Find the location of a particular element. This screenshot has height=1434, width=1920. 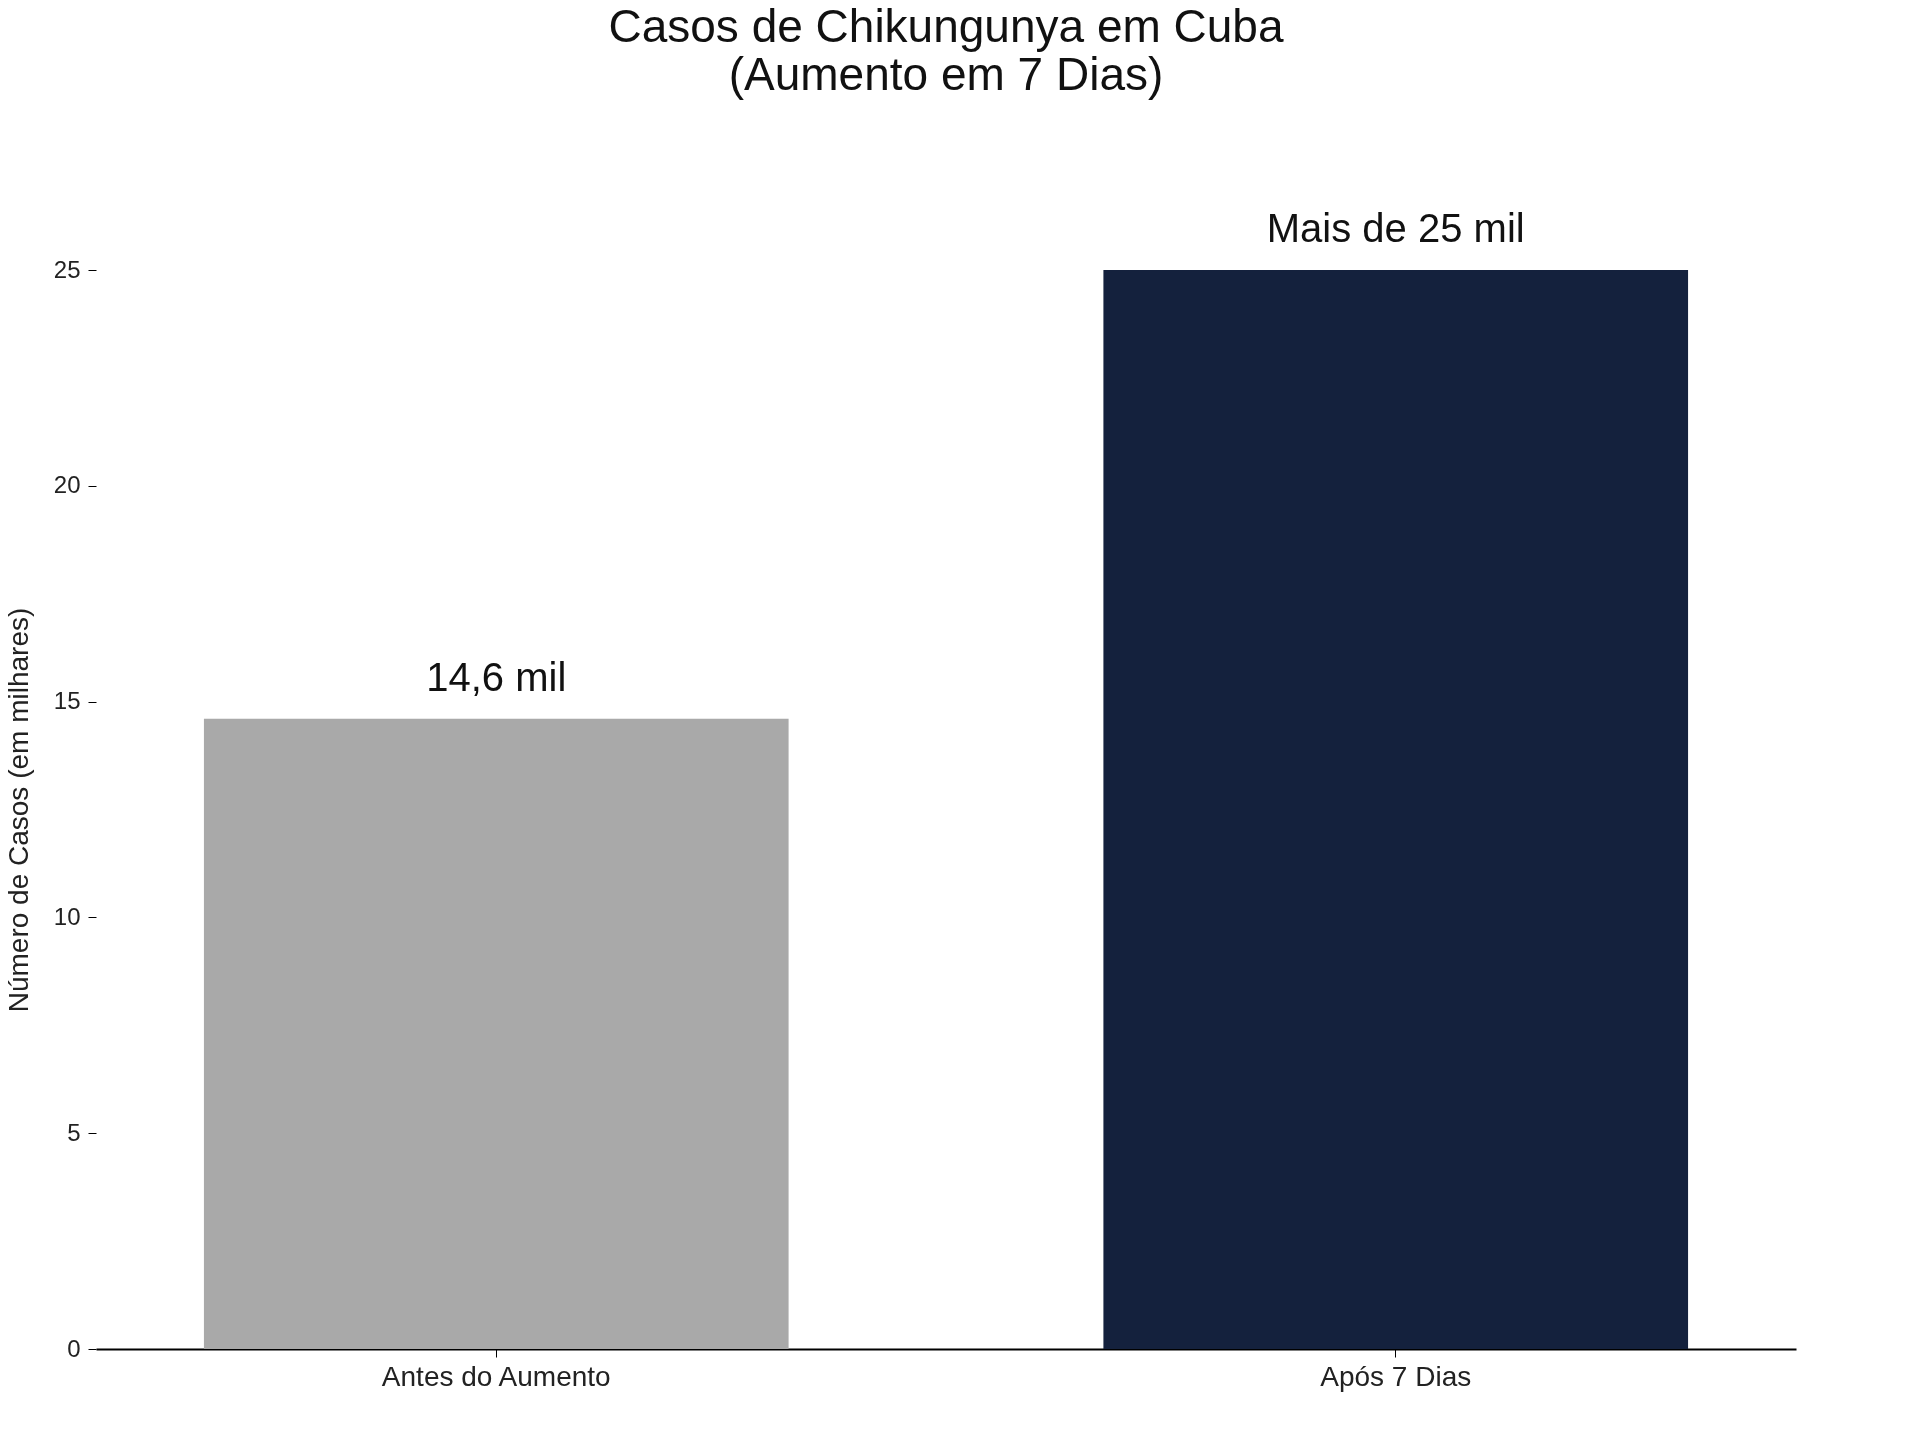

x-tick-label: Após 7 Dias is located at coordinates (1396, 1376).